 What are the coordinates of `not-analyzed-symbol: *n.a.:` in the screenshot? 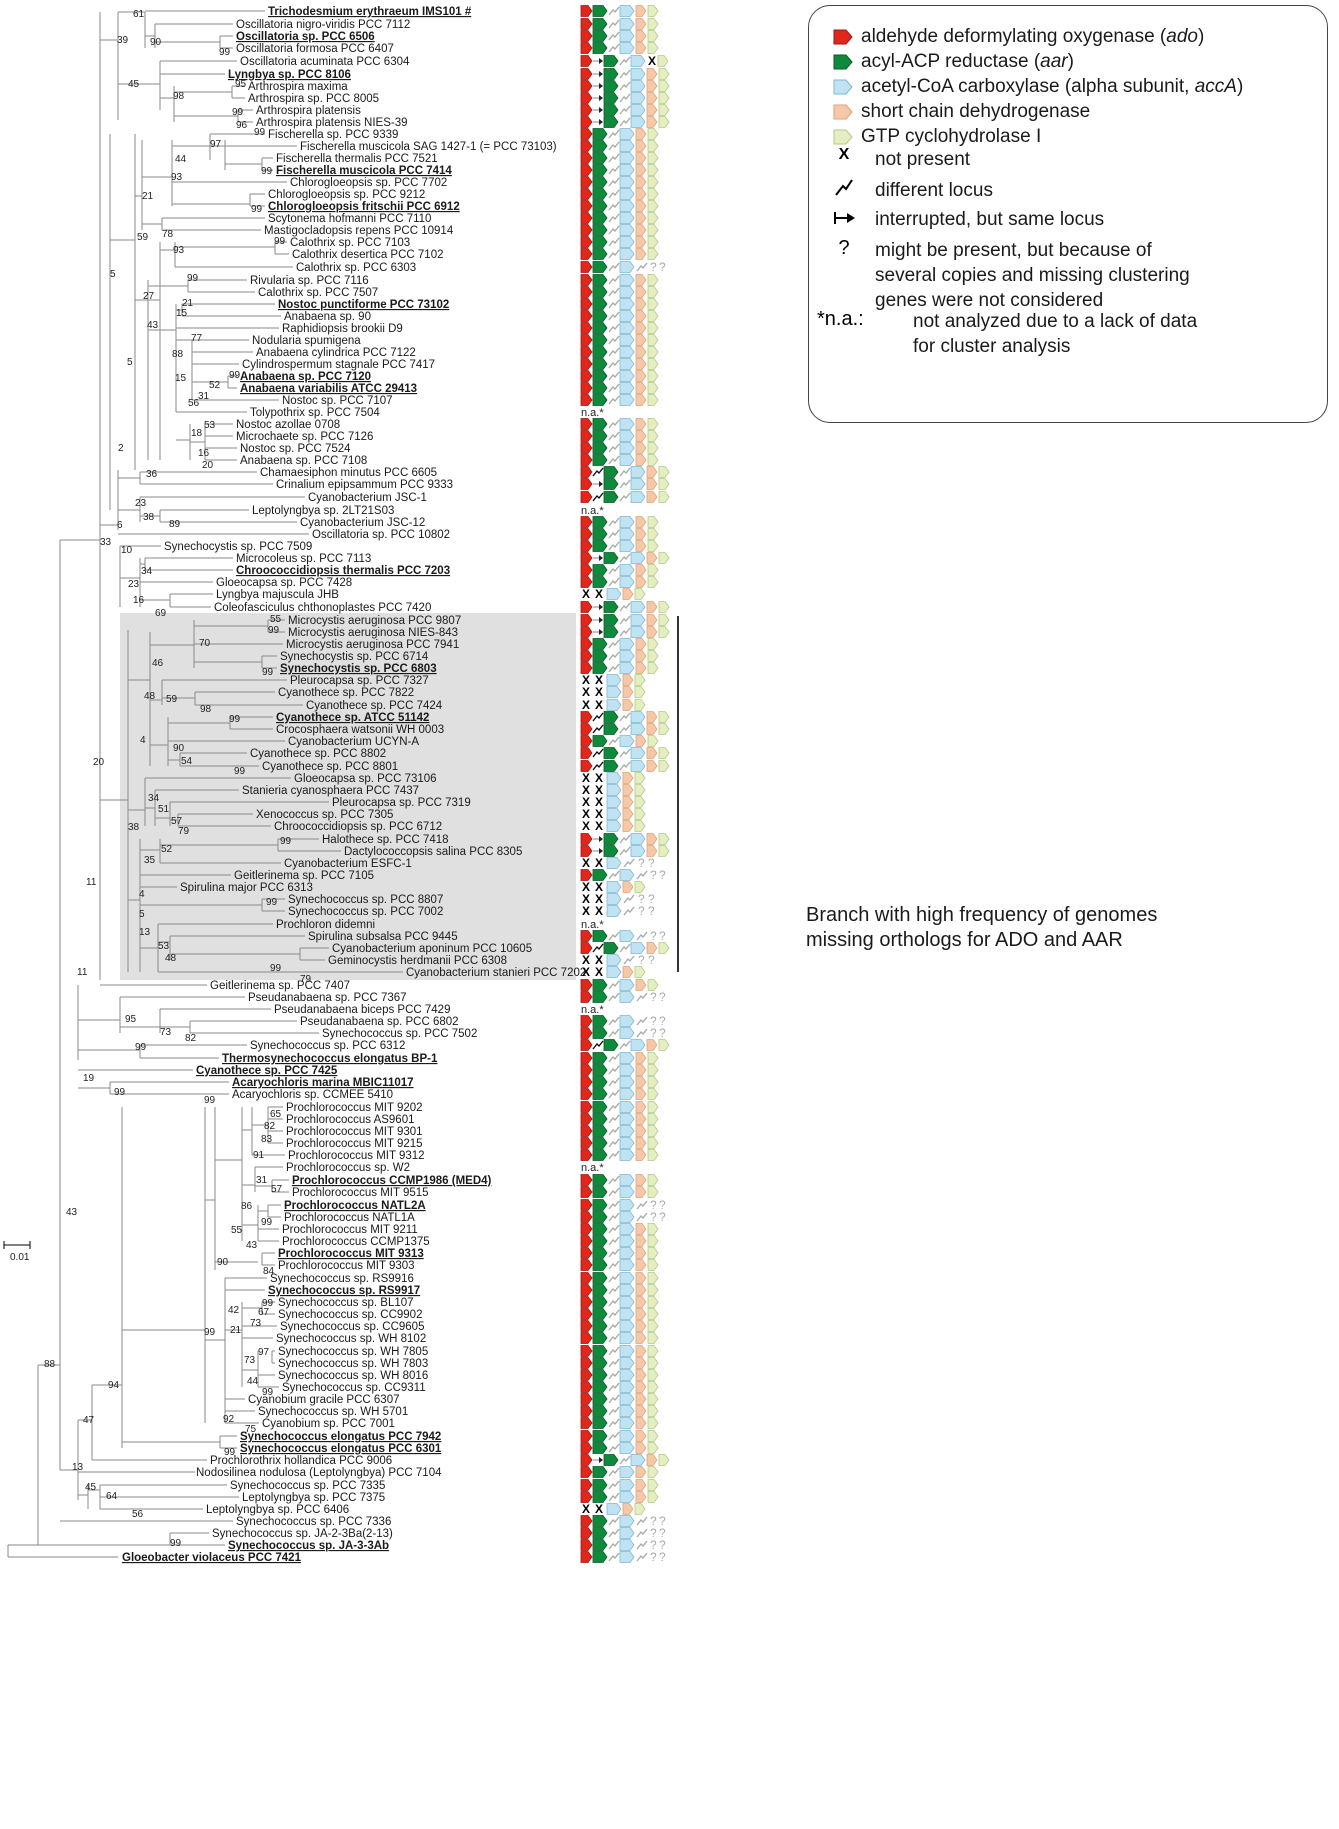 It's located at (840, 319).